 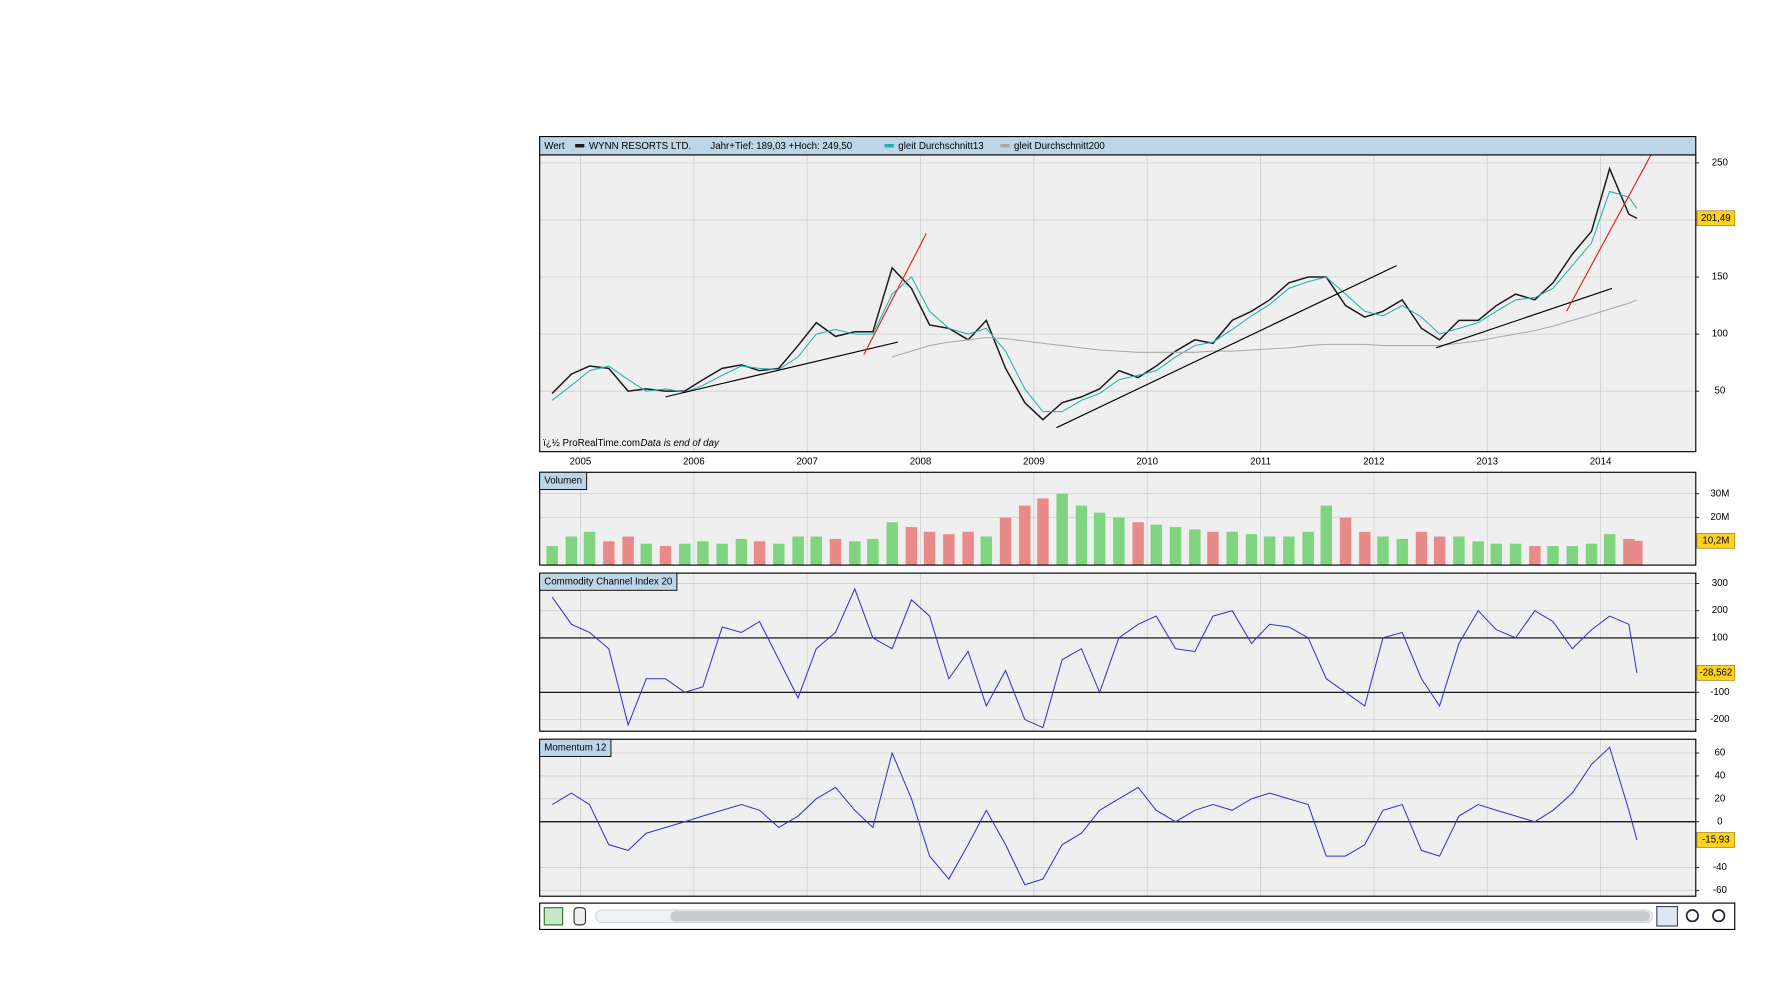 I want to click on y-tick-label: -60, so click(x=1720, y=890).